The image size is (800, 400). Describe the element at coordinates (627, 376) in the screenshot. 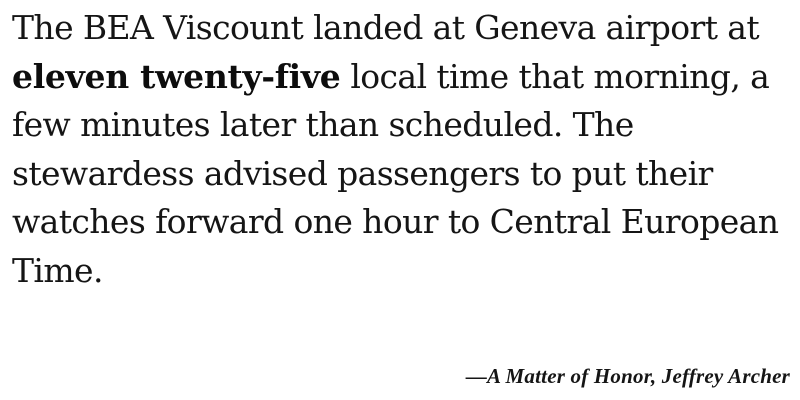

I see `quote-attribution: —A Matter of Honor, Jeffrey Archer` at that location.